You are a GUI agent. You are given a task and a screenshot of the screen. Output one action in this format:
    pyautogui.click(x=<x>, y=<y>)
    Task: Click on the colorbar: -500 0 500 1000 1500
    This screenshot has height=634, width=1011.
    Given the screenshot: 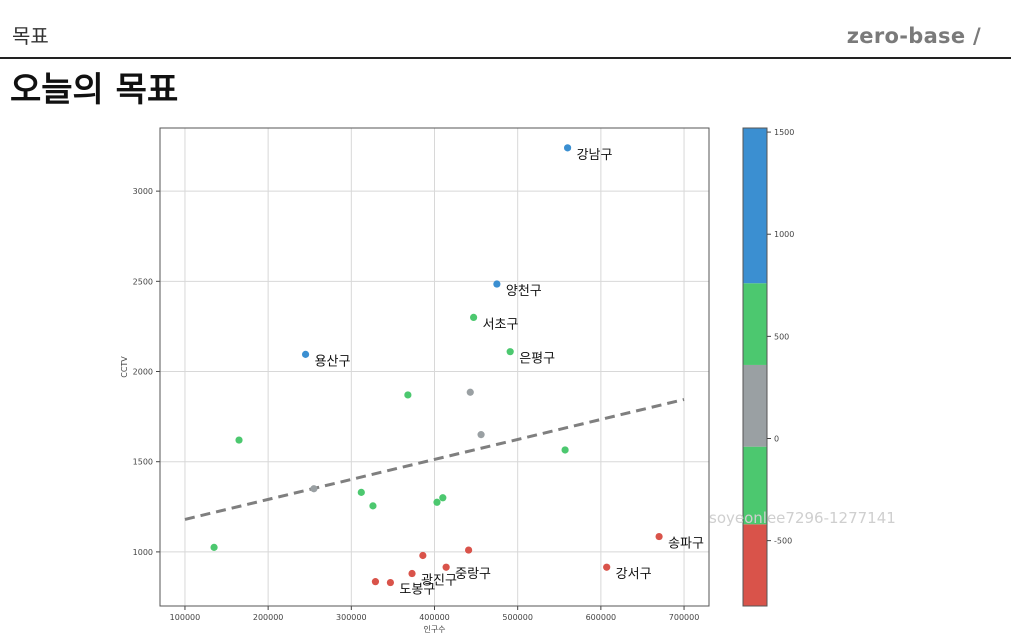 What is the action you would take?
    pyautogui.click(x=768, y=367)
    